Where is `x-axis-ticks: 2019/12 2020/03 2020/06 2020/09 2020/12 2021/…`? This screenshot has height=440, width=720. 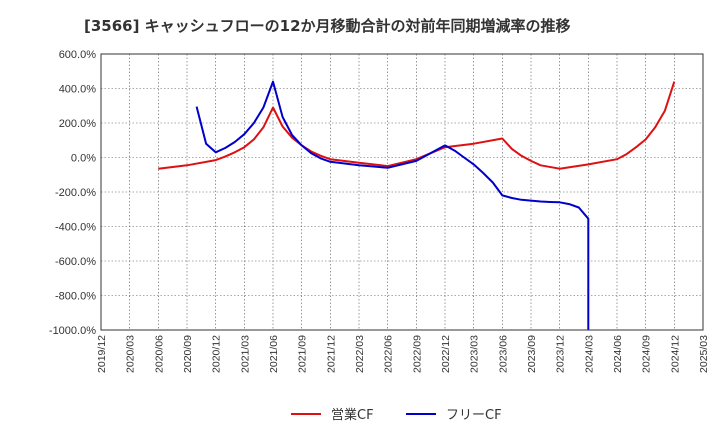 x-axis-ticks: 2019/12 2020/03 2020/06 2020/09 2020/12 2021/… is located at coordinates (403, 354).